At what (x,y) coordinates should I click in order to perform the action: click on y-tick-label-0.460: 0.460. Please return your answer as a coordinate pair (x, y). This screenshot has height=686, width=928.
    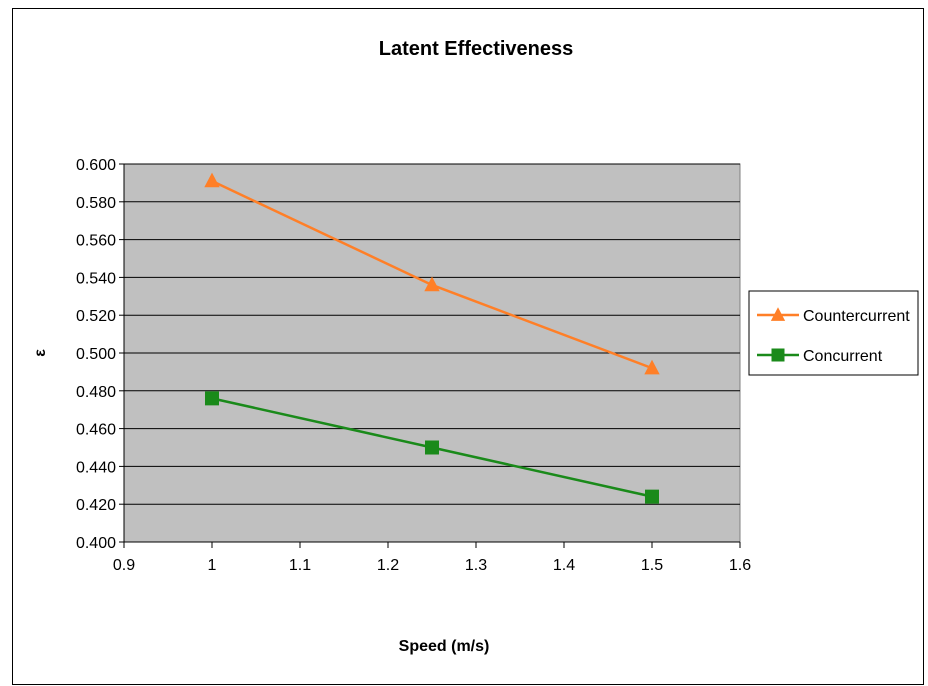
    Looking at the image, I should click on (96, 430).